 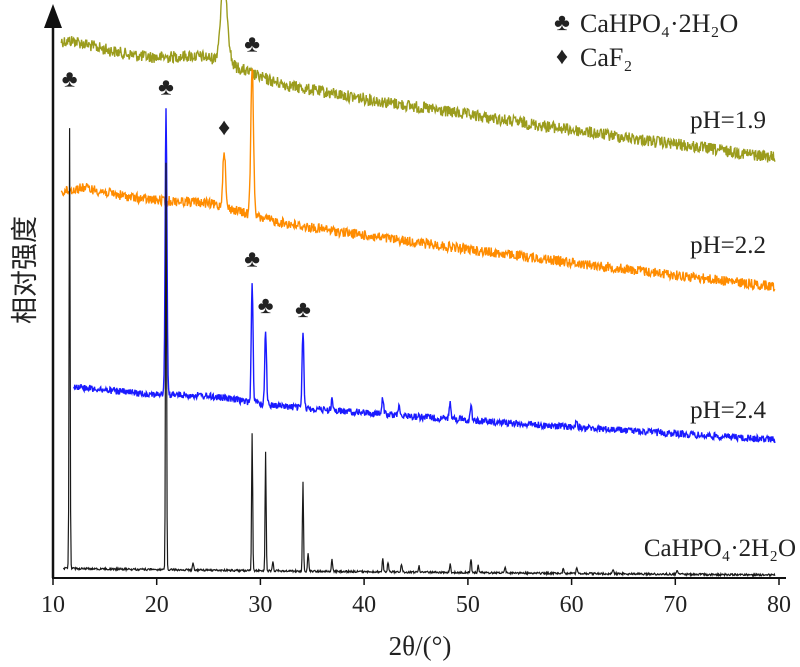 I want to click on x-tick-label: 60, so click(x=572, y=605).